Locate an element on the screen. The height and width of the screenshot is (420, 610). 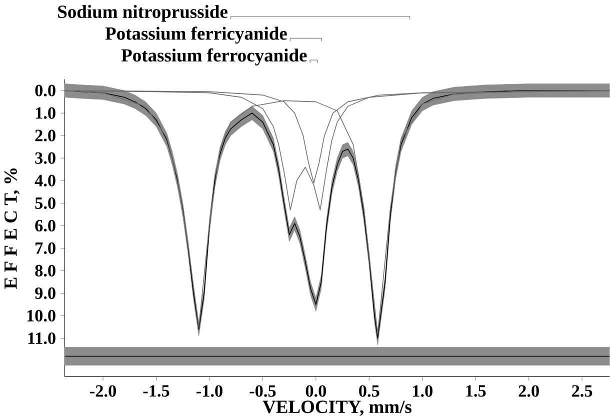
y-tick-label: 7.0 is located at coordinates (46, 248).